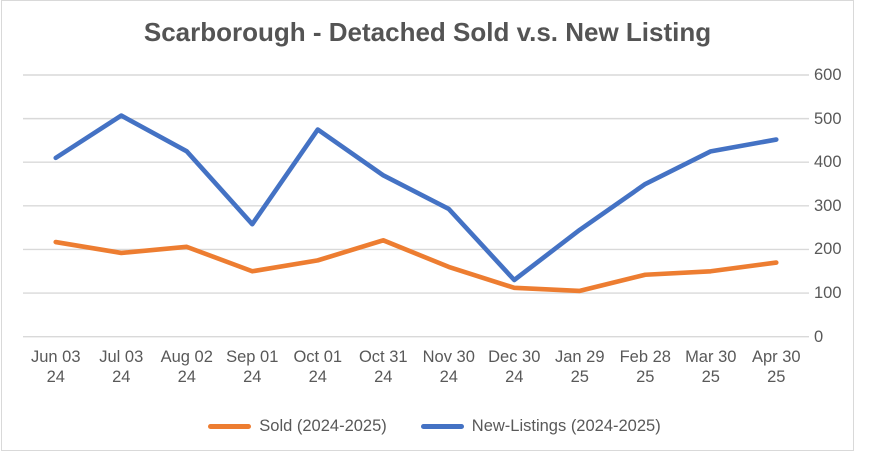  I want to click on y-tick-label: 400, so click(828, 162).